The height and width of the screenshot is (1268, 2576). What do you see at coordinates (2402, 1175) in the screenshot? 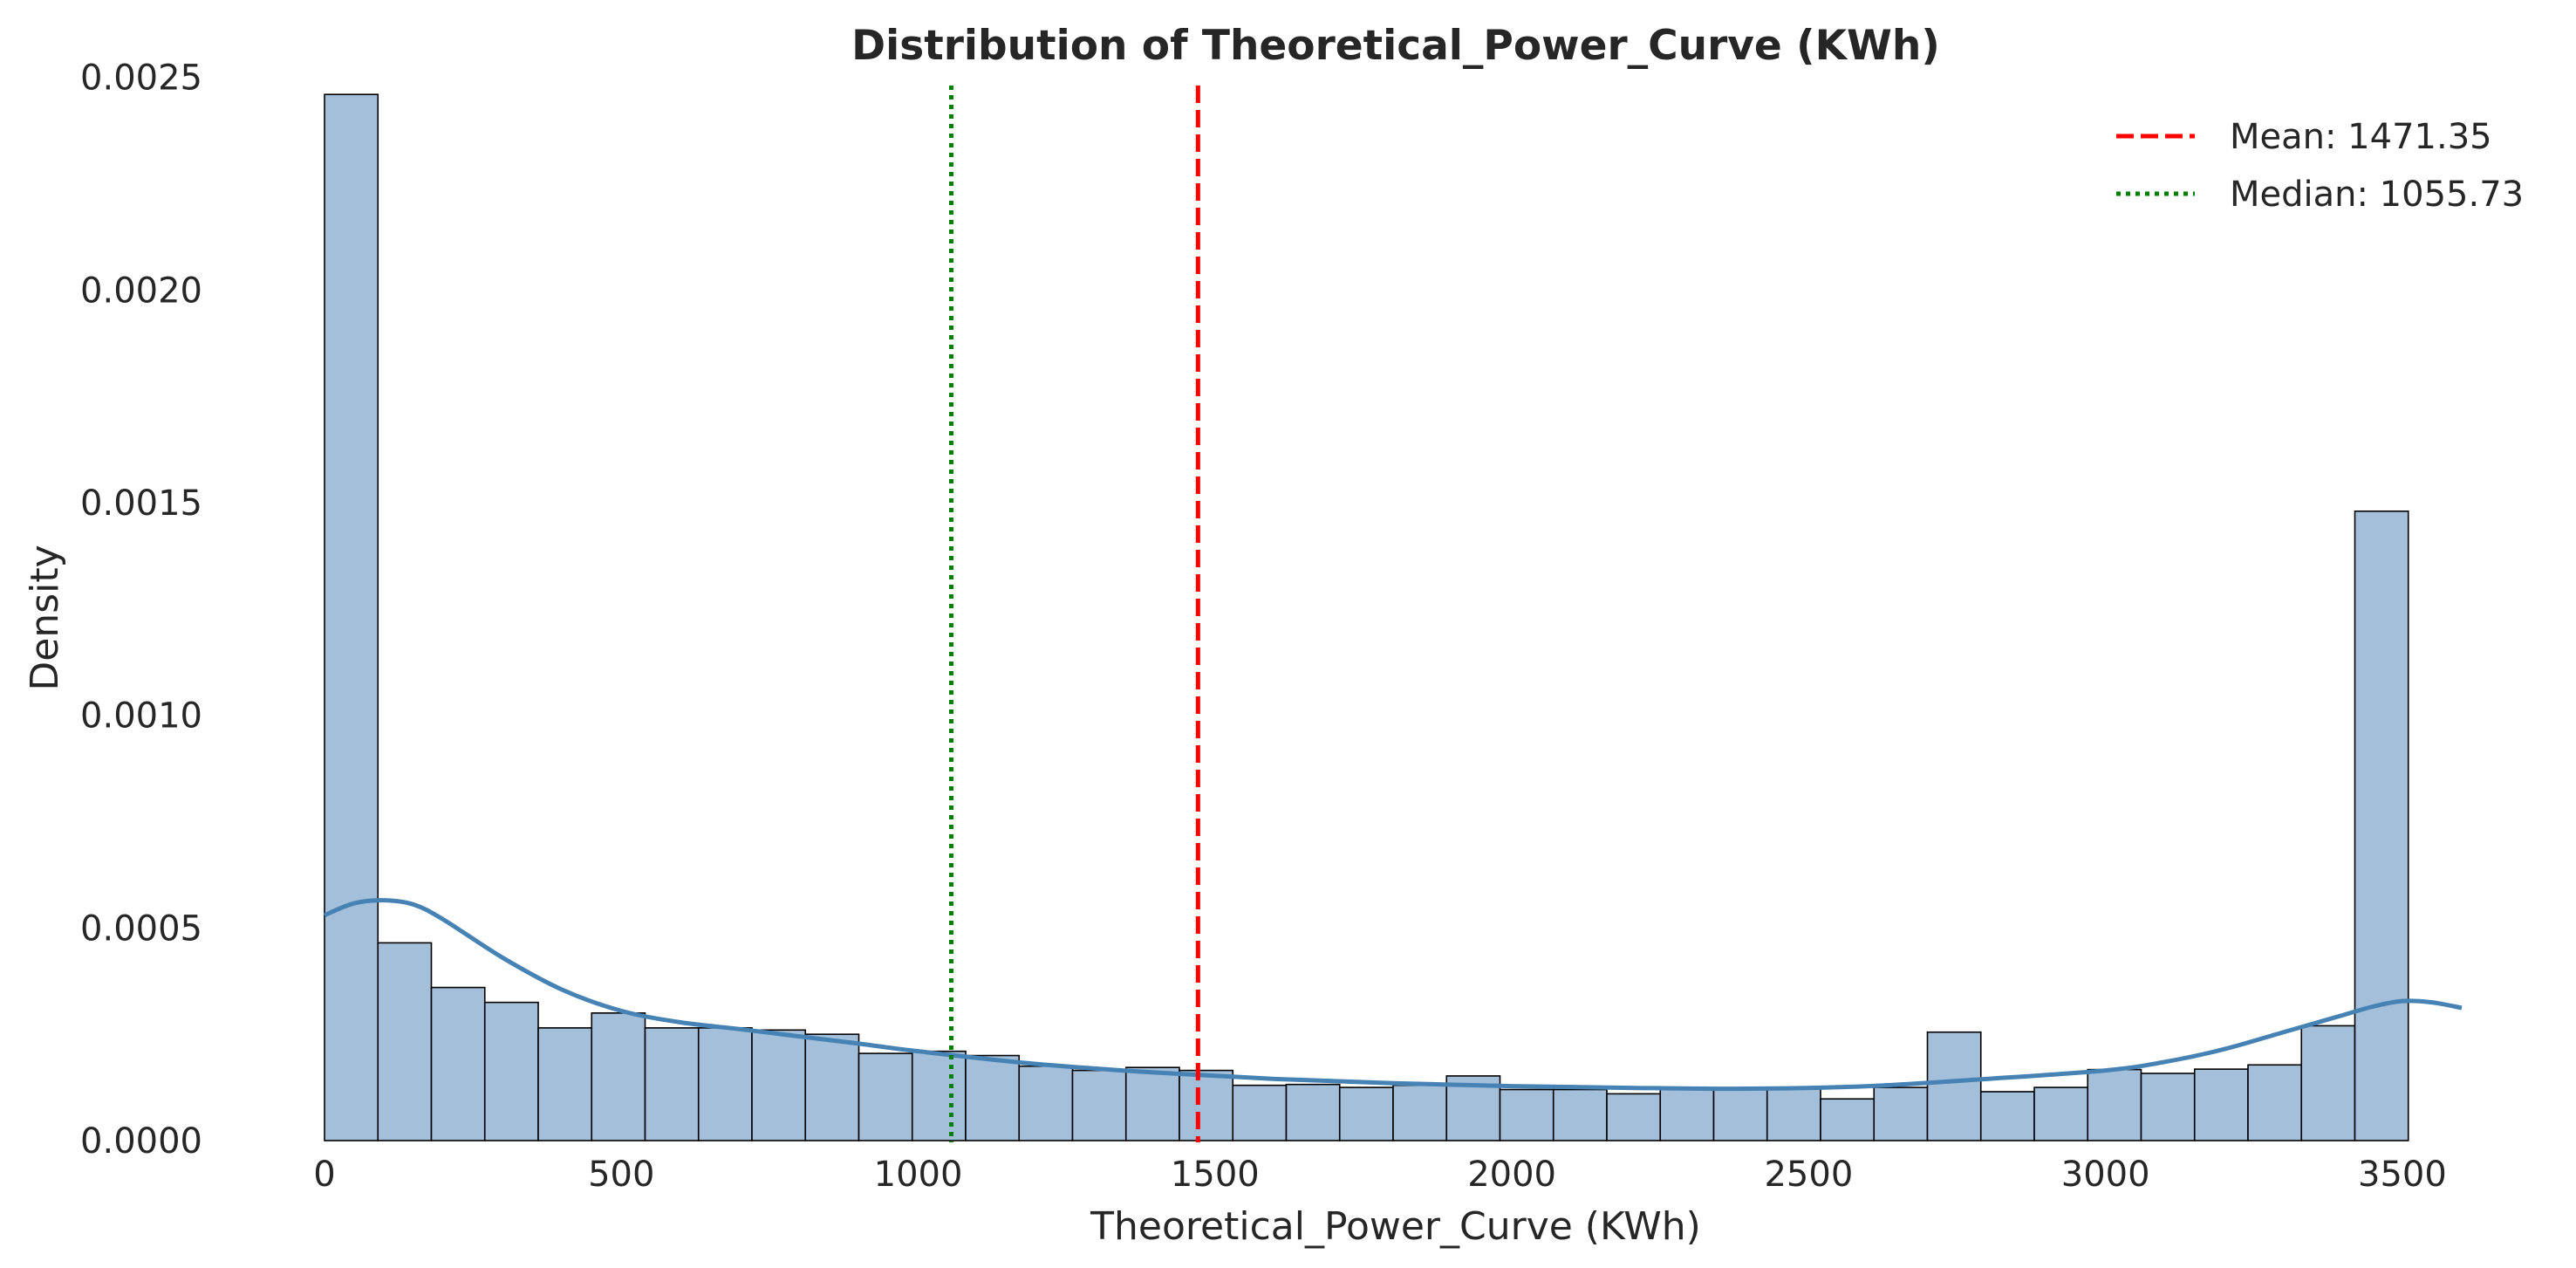
I see `x-tick-label: 3500` at bounding box center [2402, 1175].